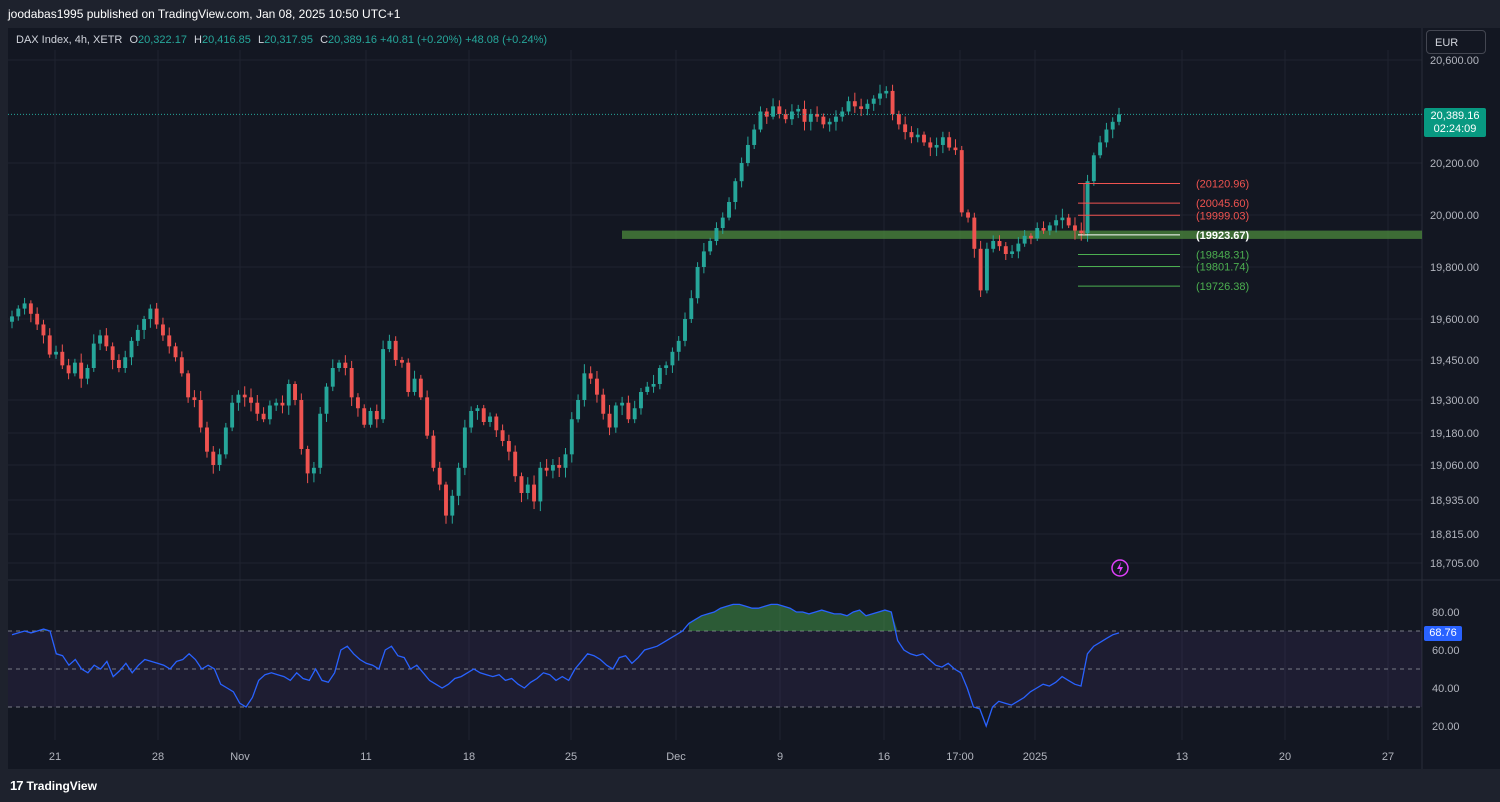 Image resolution: width=1500 pixels, height=802 pixels. Describe the element at coordinates (1022, 234) in the screenshot. I see `support-zone` at that location.